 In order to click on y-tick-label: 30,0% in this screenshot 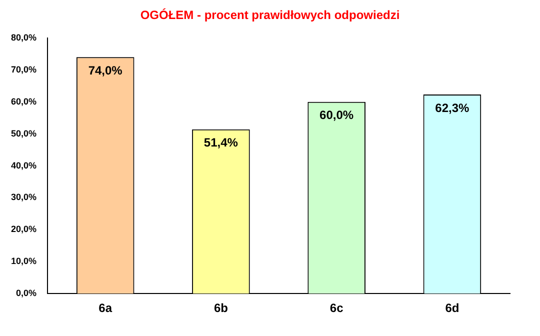, I will do `click(23, 197)`.